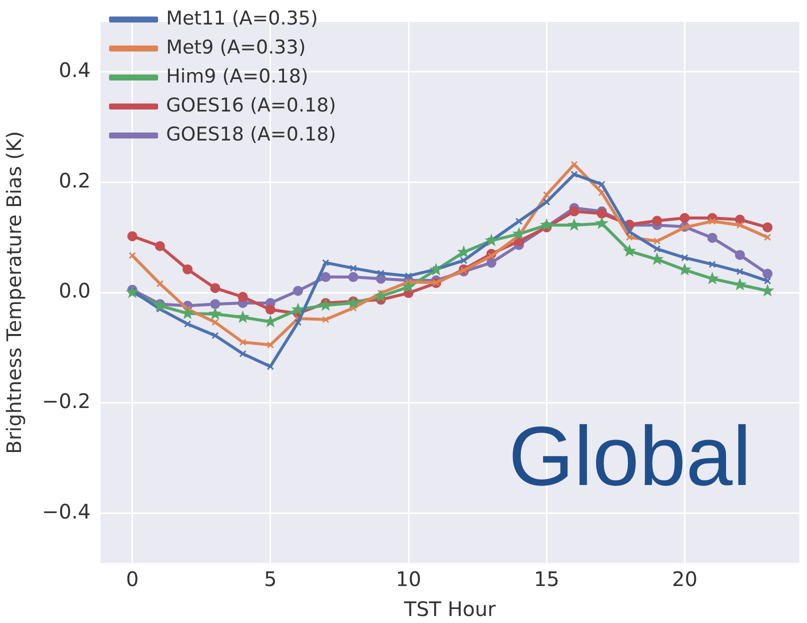 The height and width of the screenshot is (623, 807). What do you see at coordinates (409, 579) in the screenshot?
I see `x-tick-label: 10` at bounding box center [409, 579].